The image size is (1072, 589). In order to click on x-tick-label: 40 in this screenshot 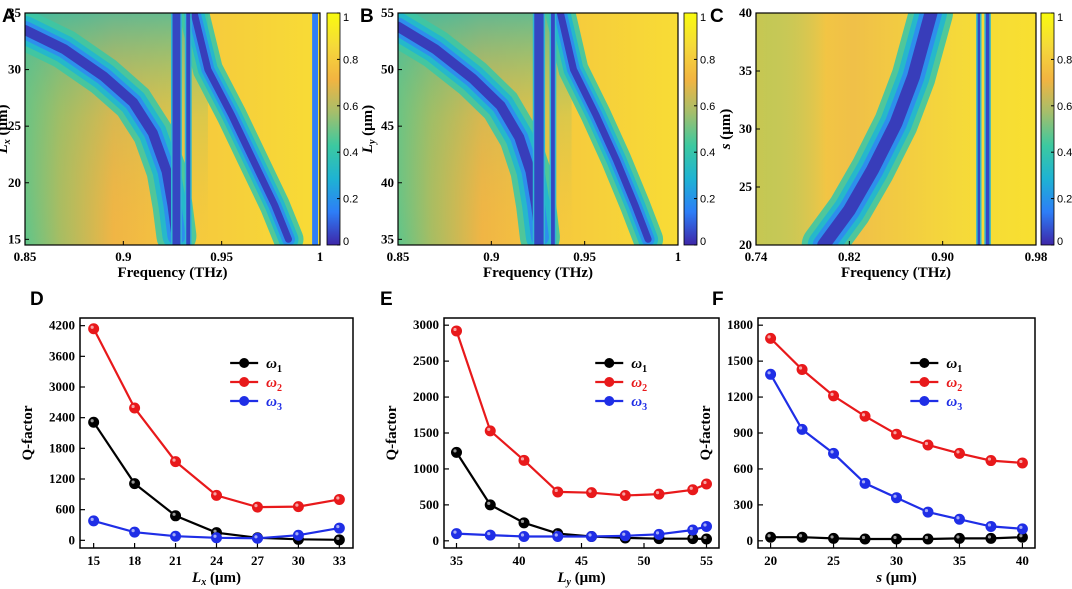, I will do `click(519, 560)`.